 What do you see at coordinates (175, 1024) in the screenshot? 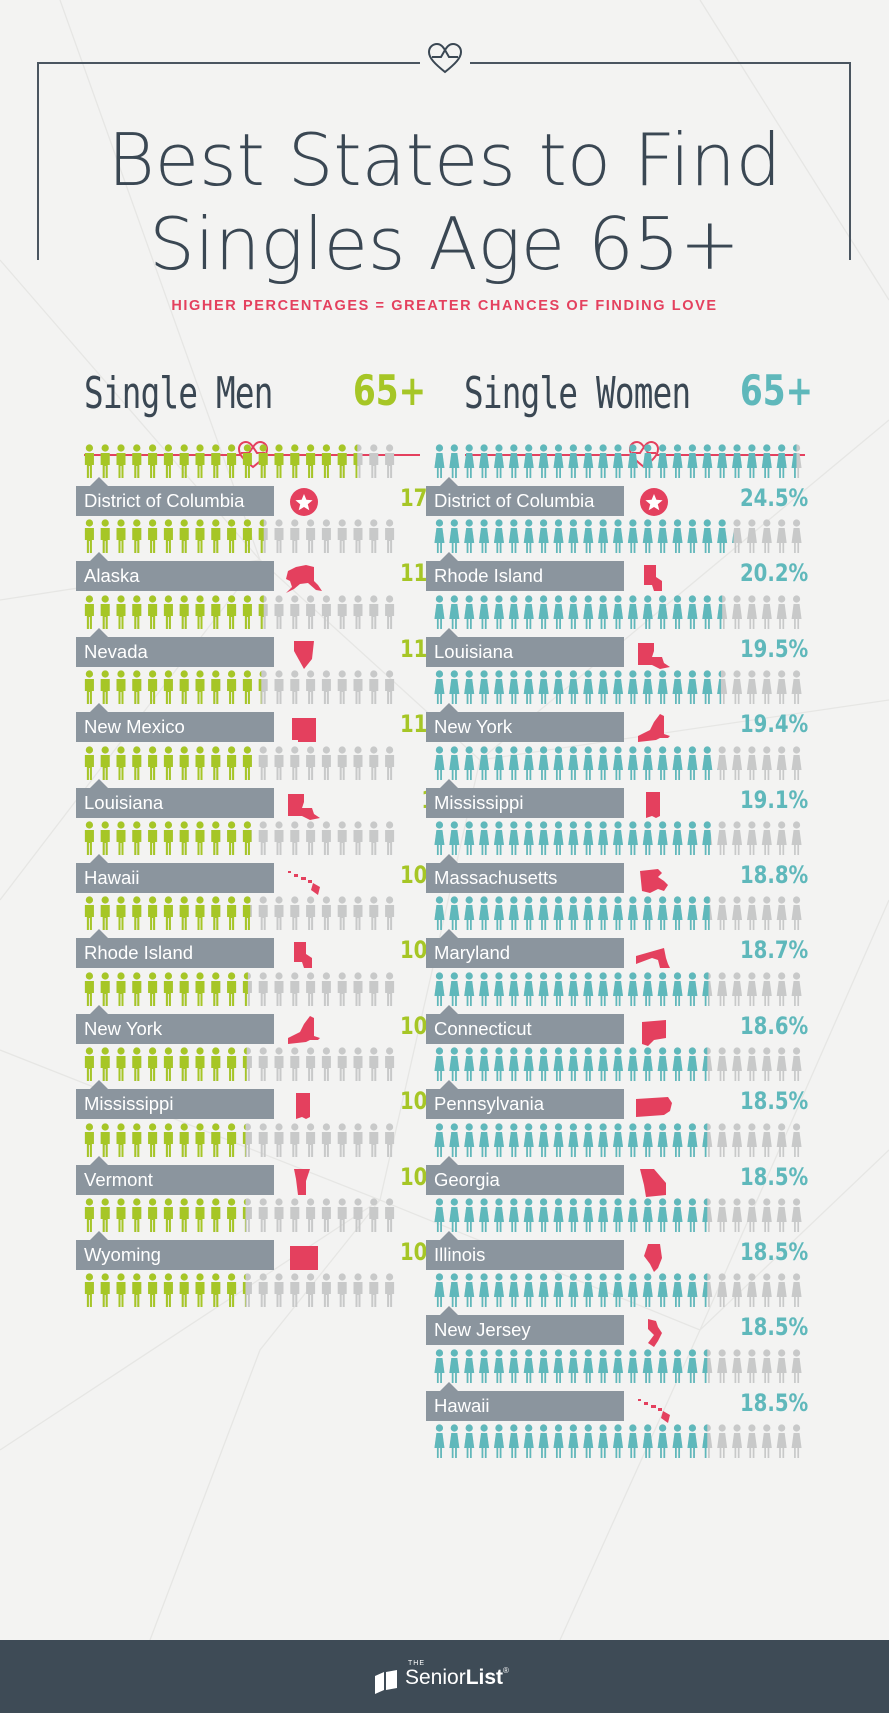
I see `men-state-label: New York` at bounding box center [175, 1024].